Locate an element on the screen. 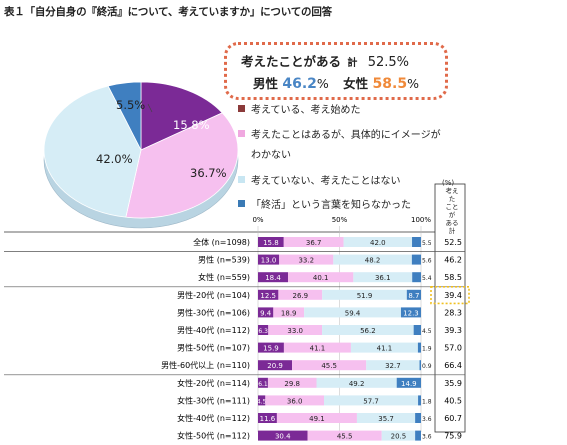 This screenshot has width=567, height=445. bar-seg-r4-s4 is located at coordinates (413, 294).